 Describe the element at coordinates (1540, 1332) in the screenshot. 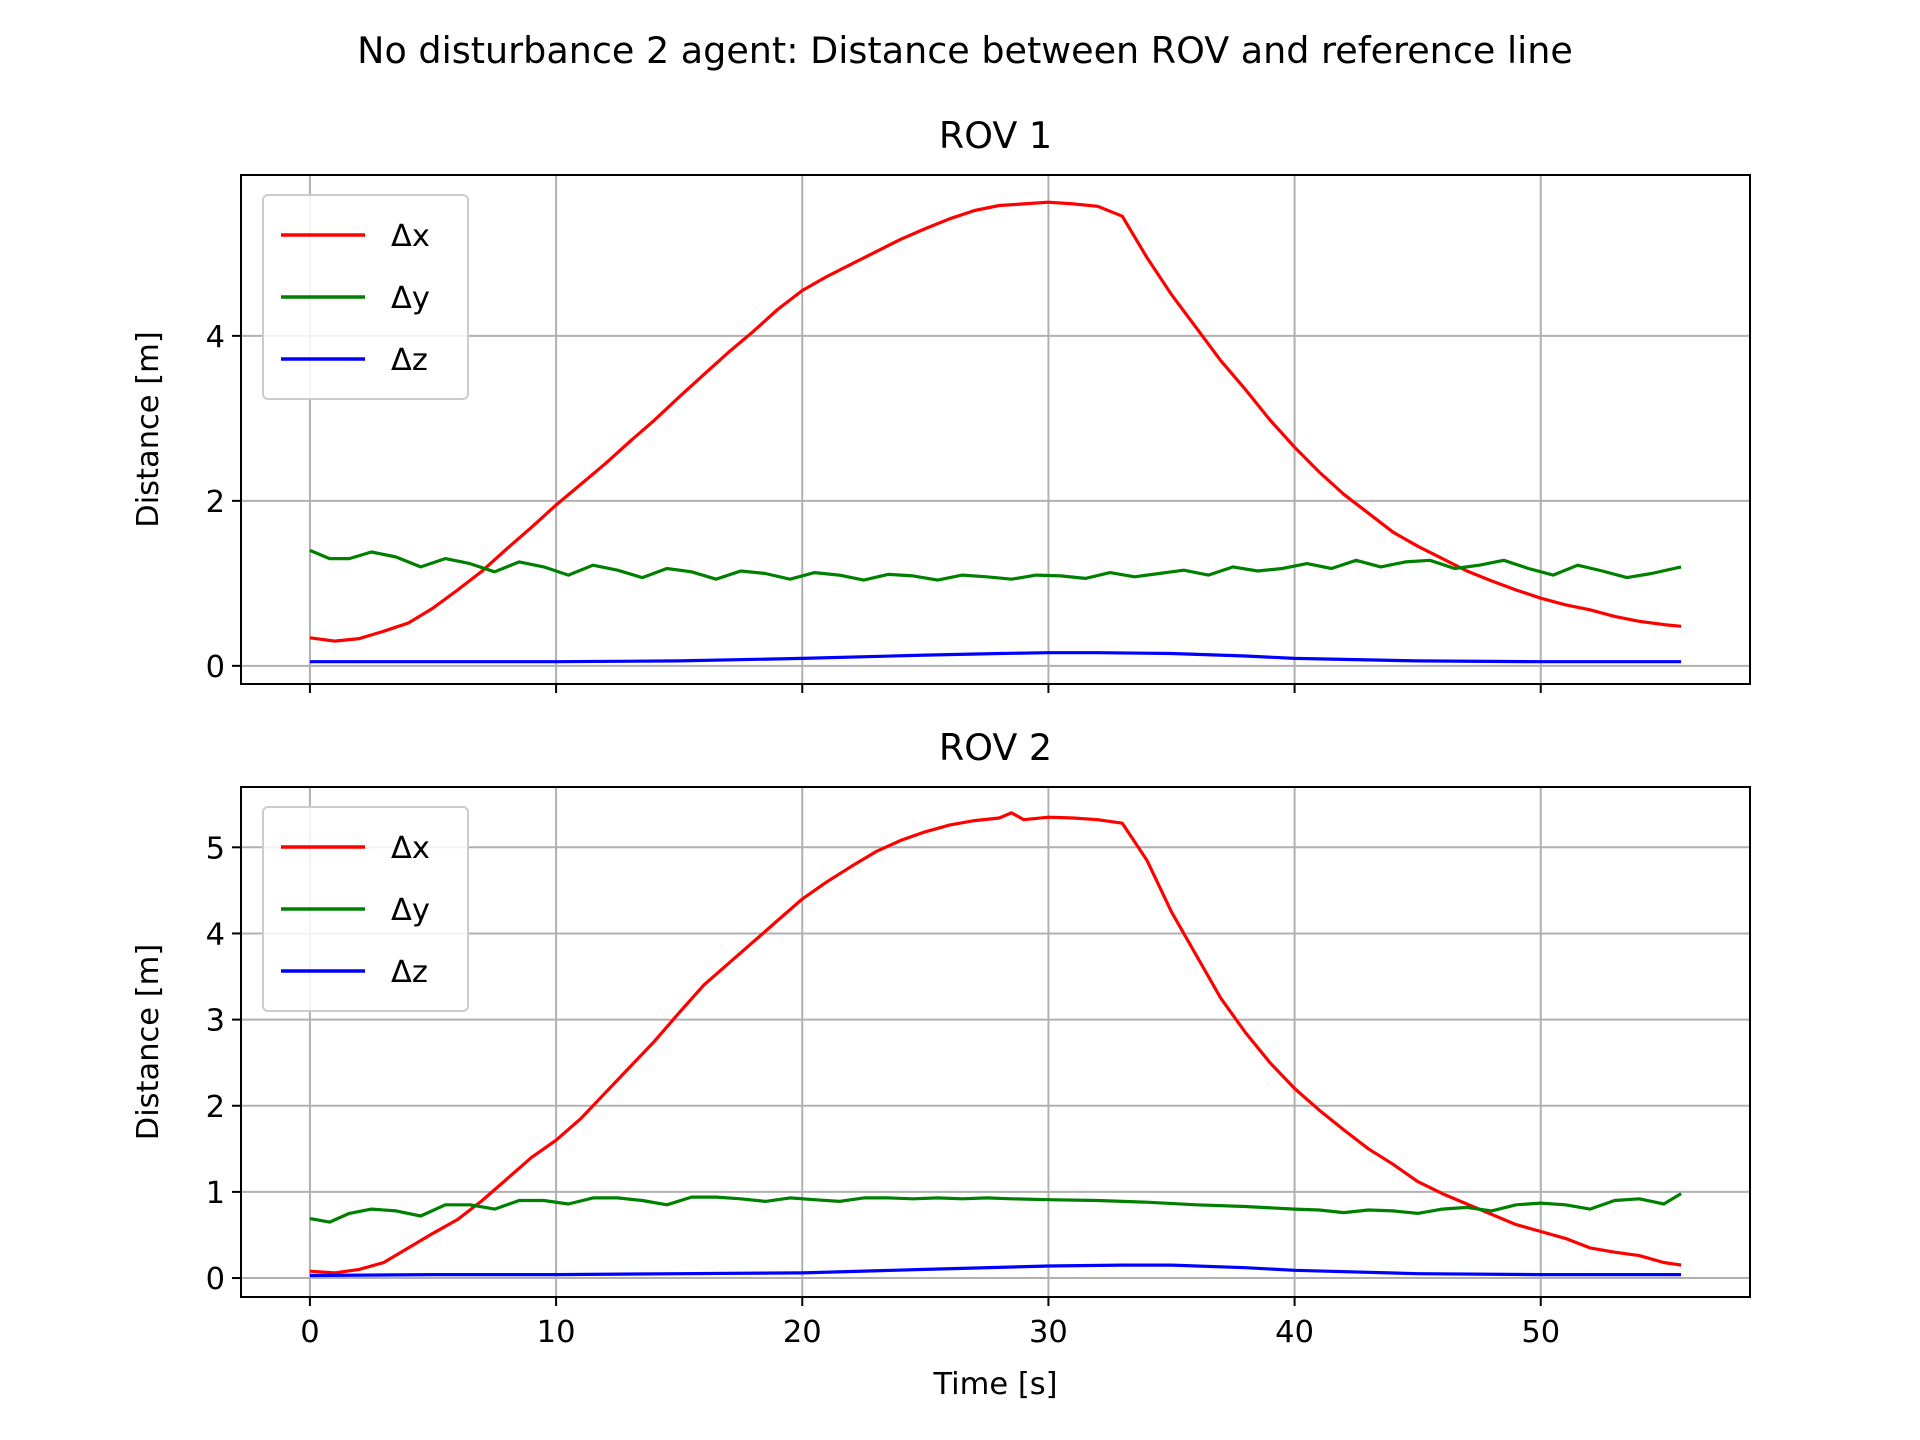

I see `x-tick-label: 50` at that location.